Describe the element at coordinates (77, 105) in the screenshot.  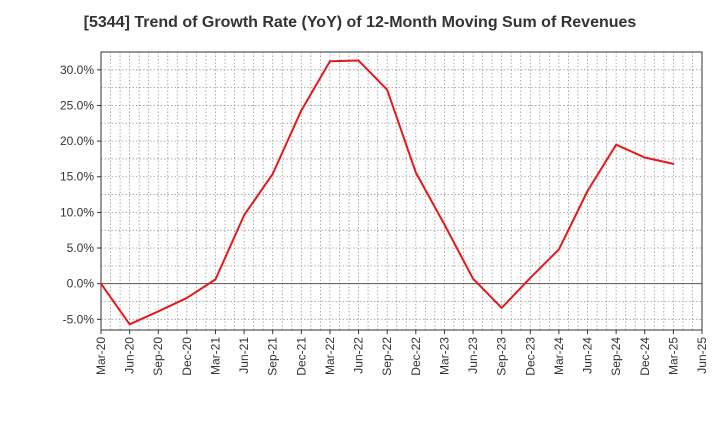
I see `y-tick-label: 25.0%` at that location.